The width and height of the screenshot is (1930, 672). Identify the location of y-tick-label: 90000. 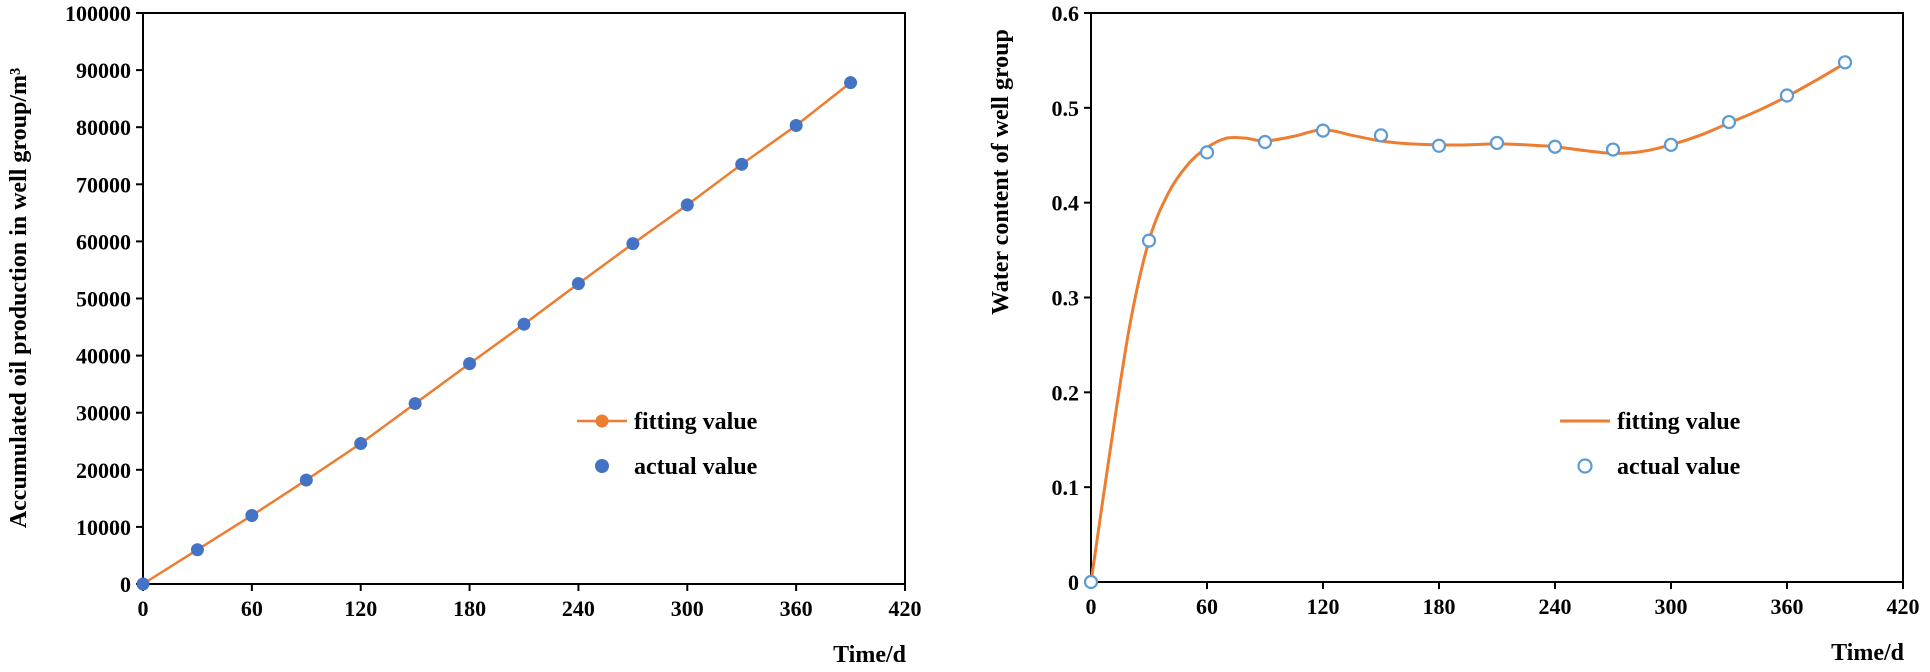
(103, 70).